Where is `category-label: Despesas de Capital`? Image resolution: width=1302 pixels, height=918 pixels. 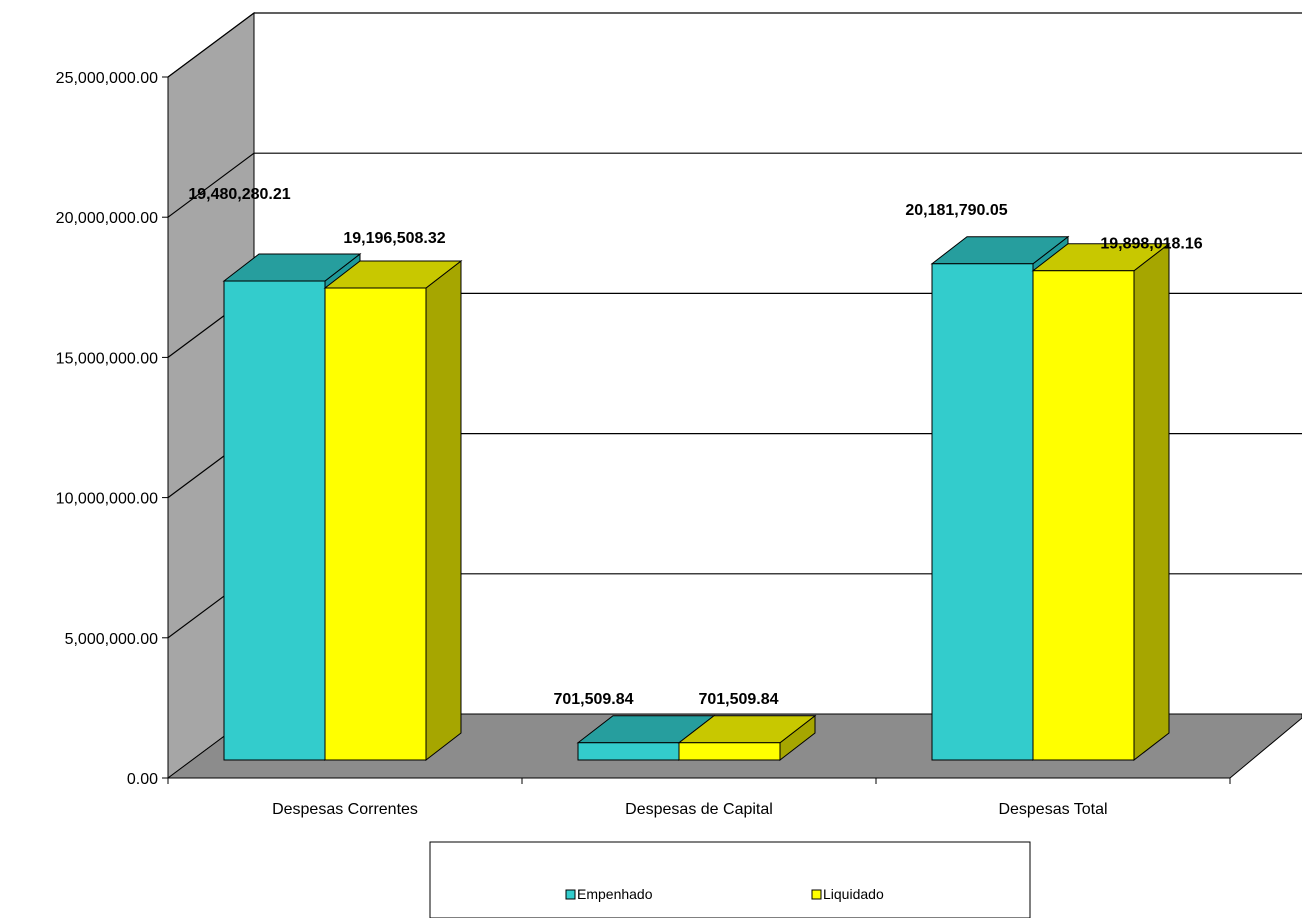 category-label: Despesas de Capital is located at coordinates (699, 809).